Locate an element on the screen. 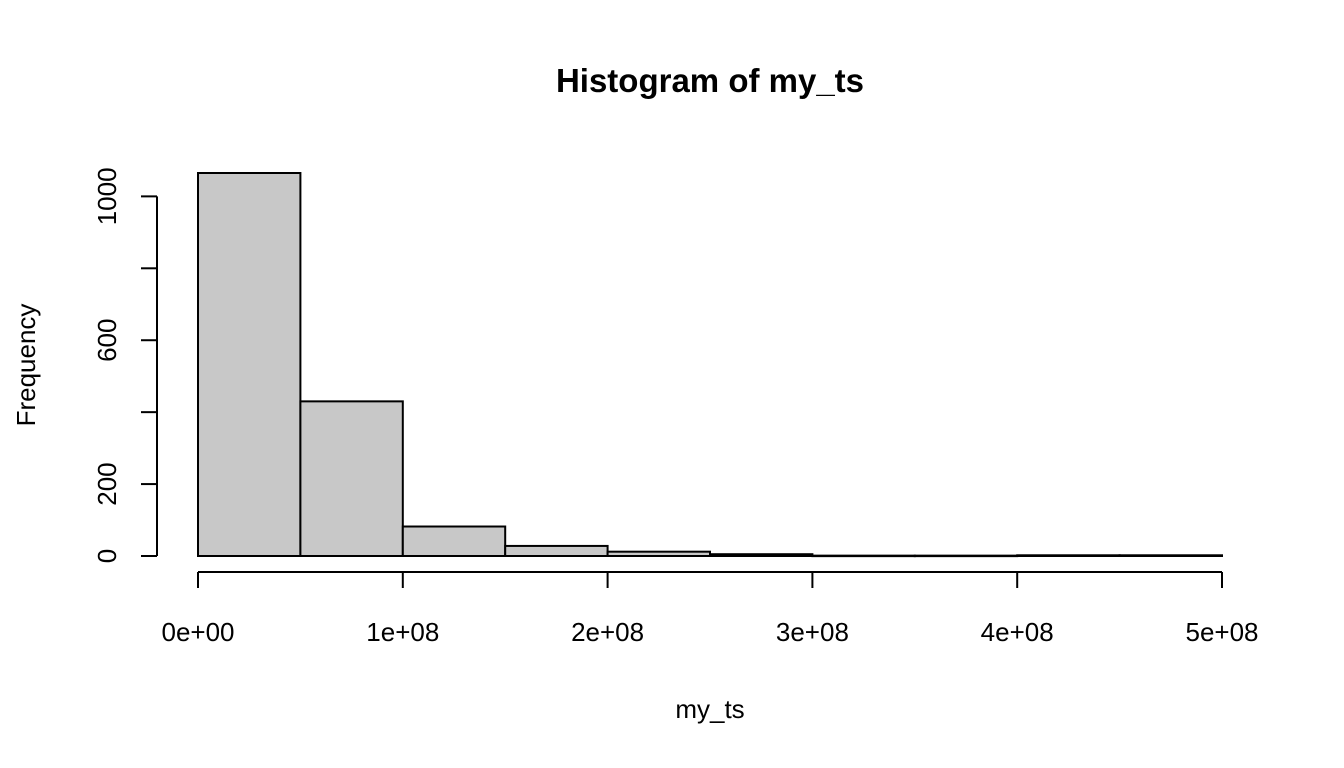  x-tick-label: 2e+08 is located at coordinates (607, 632).